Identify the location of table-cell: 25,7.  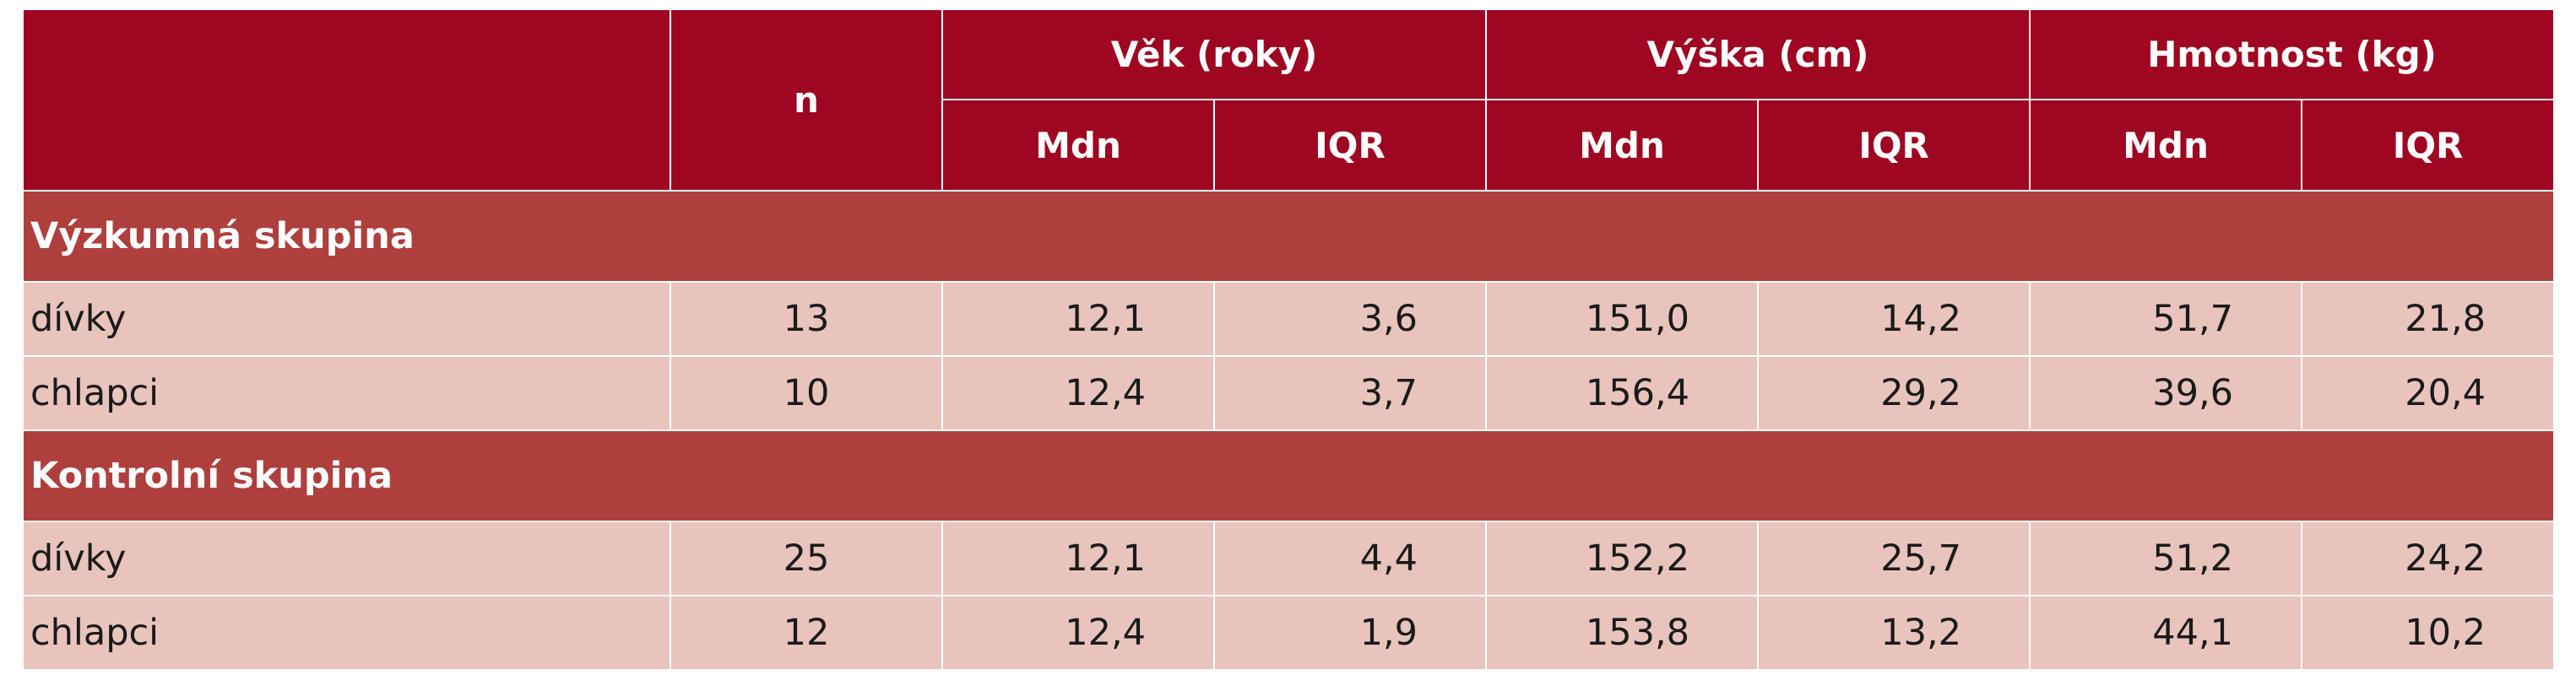
(1894, 559).